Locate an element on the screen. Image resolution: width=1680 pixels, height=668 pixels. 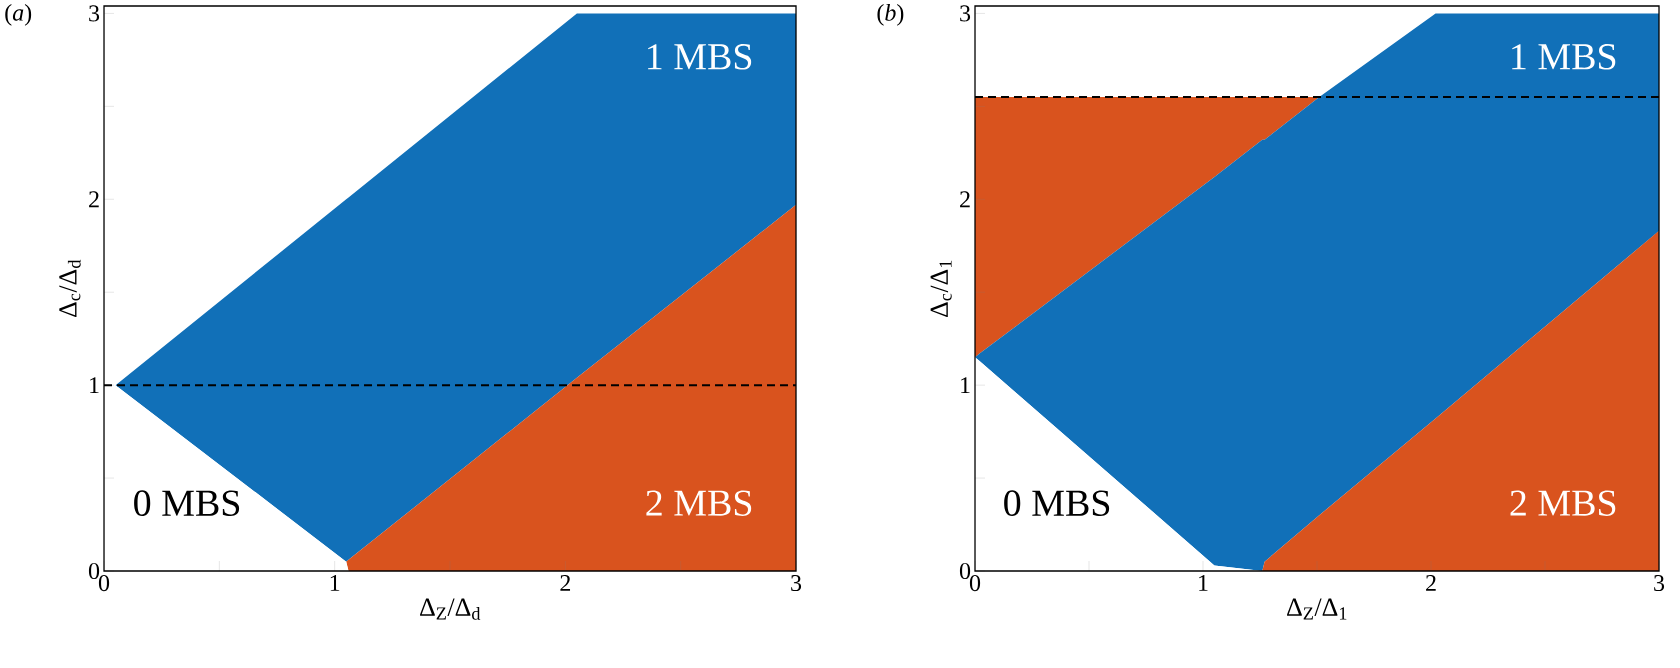
chart-title: (b) is located at coordinates (890, 14).